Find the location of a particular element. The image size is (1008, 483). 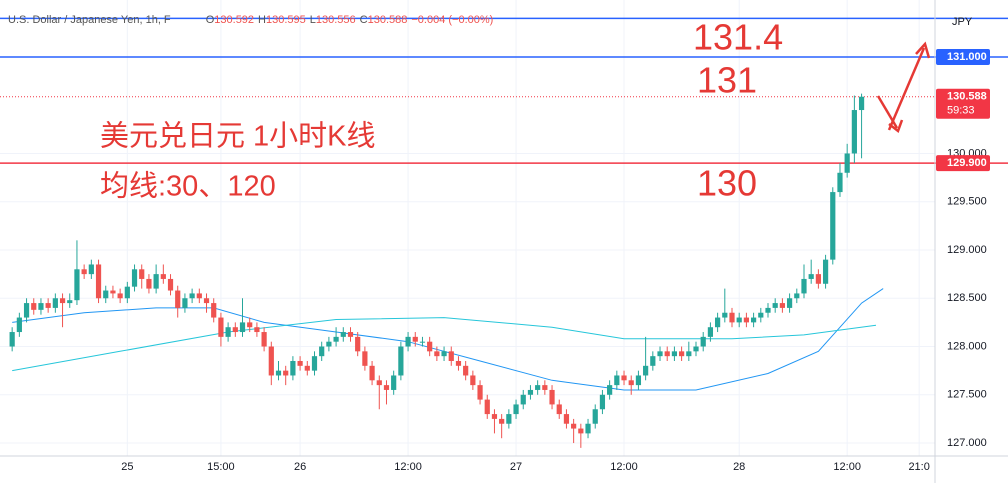

ohlc-value: 130.595 is located at coordinates (286, 20).